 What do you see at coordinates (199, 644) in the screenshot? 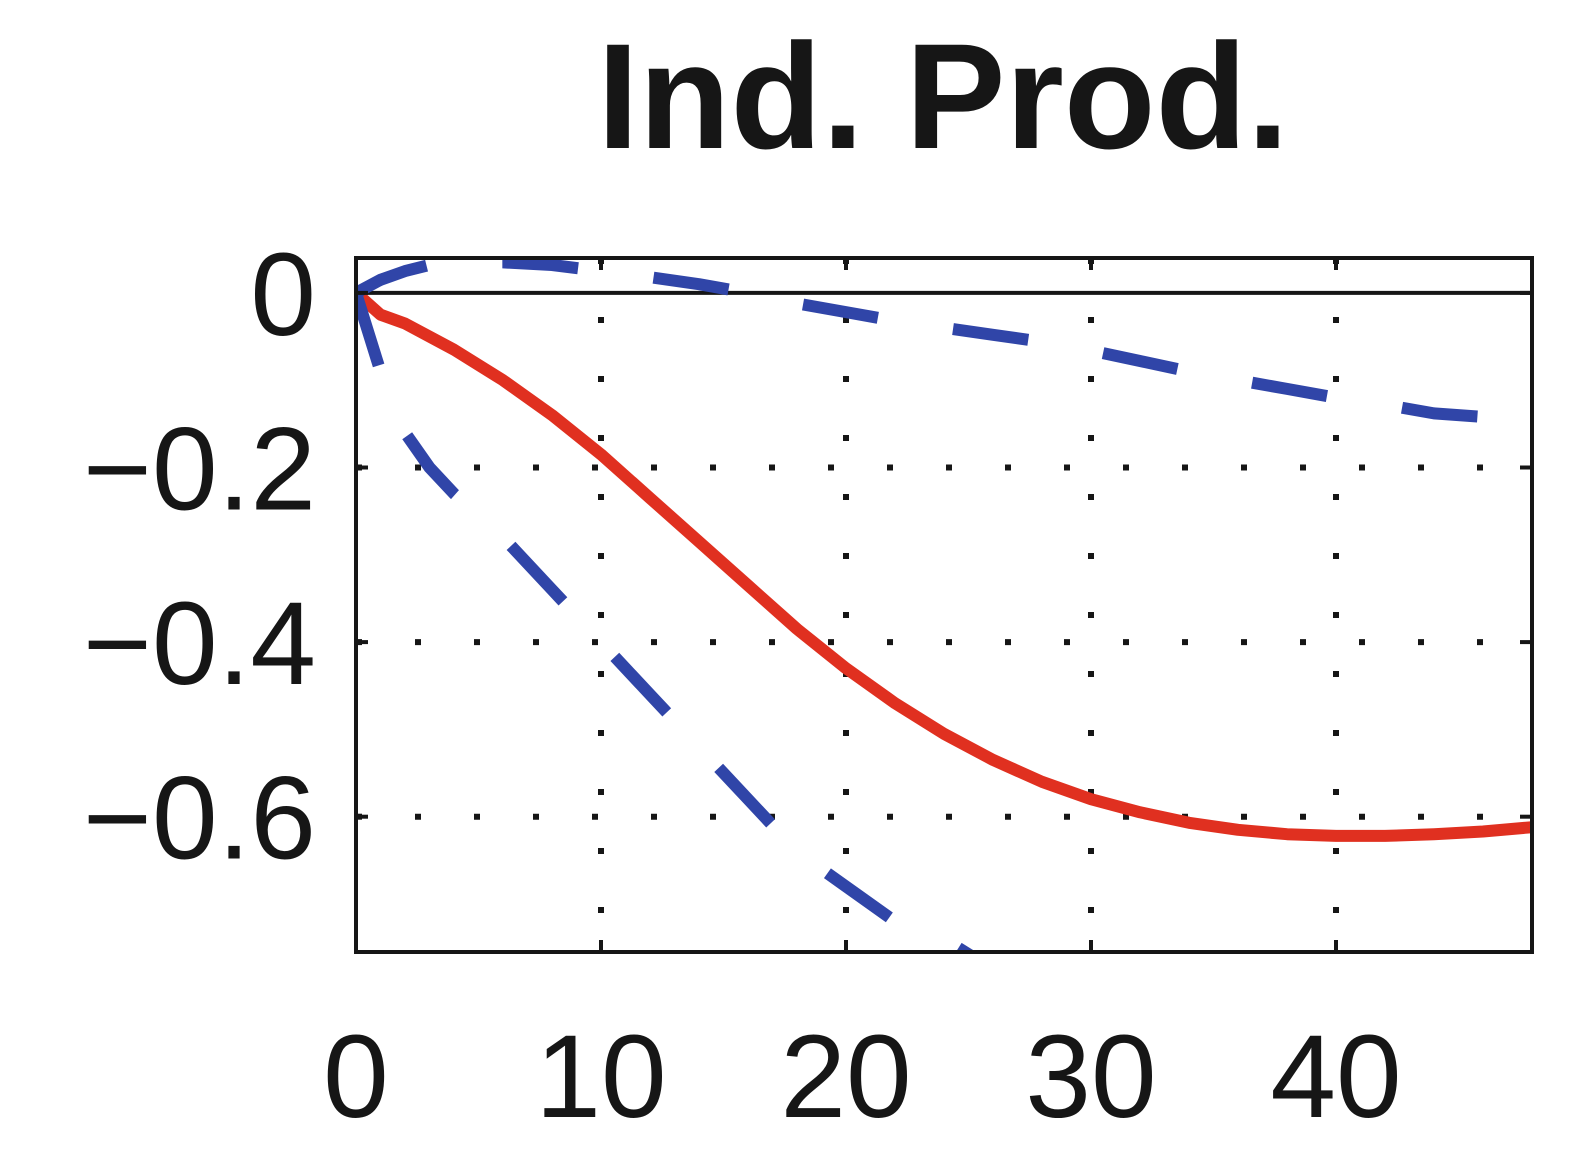
I see `y-tick-label: −0.4` at bounding box center [199, 644].